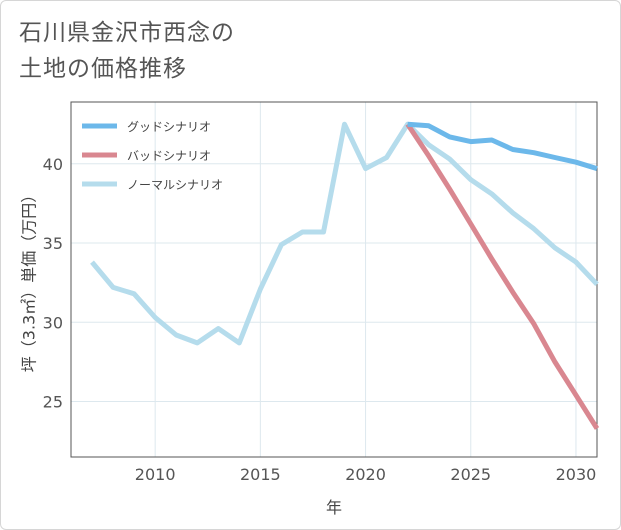 This screenshot has height=530, width=621. Describe the element at coordinates (53, 283) in the screenshot. I see `y-axis-ticks: 25 30 35 40` at that location.